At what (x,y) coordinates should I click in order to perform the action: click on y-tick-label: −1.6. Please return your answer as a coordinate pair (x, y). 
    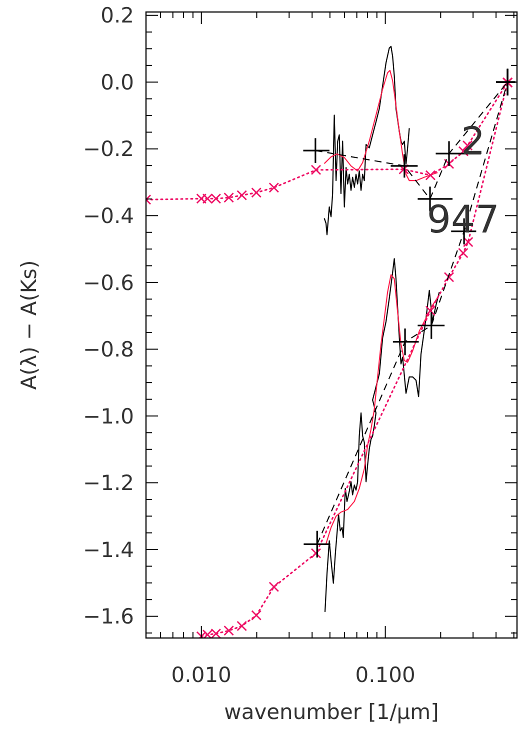
    Looking at the image, I should click on (108, 616).